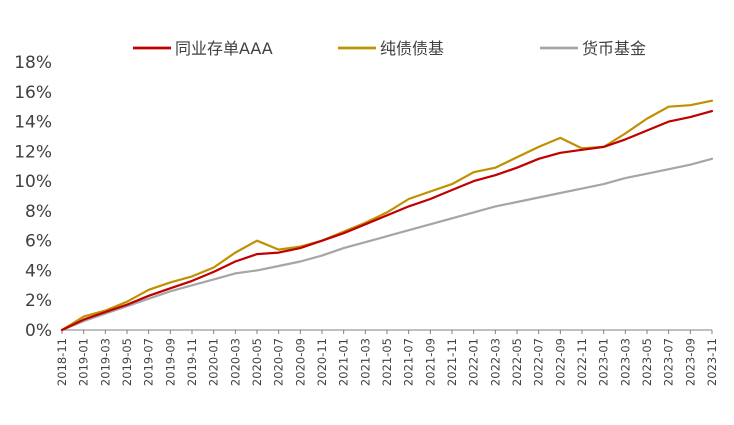 The image size is (734, 425). Describe the element at coordinates (33, 63) in the screenshot. I see `y-tick-label: 18%` at that location.